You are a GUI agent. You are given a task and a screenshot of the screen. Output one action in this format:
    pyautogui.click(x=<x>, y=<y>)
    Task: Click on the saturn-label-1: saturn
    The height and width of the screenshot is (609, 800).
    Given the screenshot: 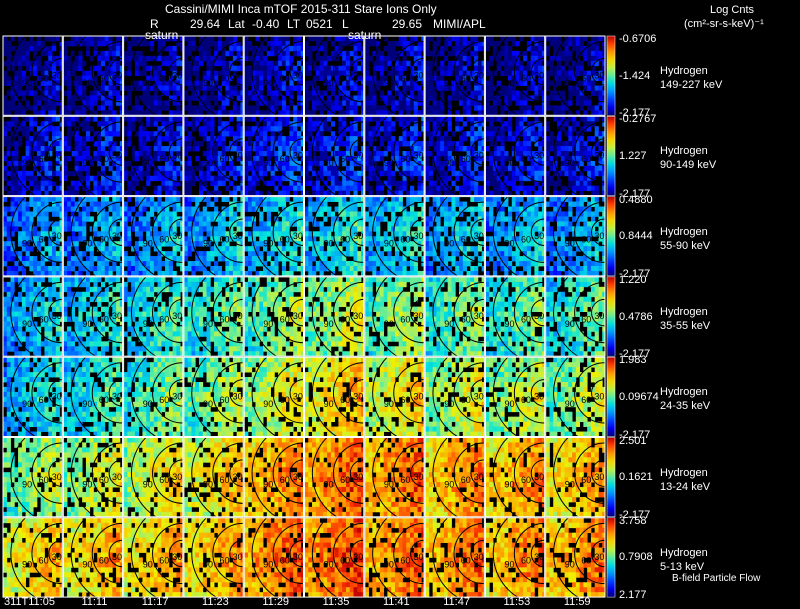 What is the action you would take?
    pyautogui.click(x=162, y=35)
    